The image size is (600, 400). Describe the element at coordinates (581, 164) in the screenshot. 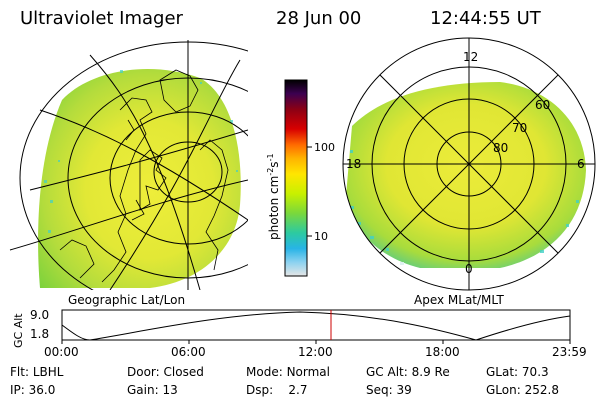

I see `mlt-label-6: 6` at that location.